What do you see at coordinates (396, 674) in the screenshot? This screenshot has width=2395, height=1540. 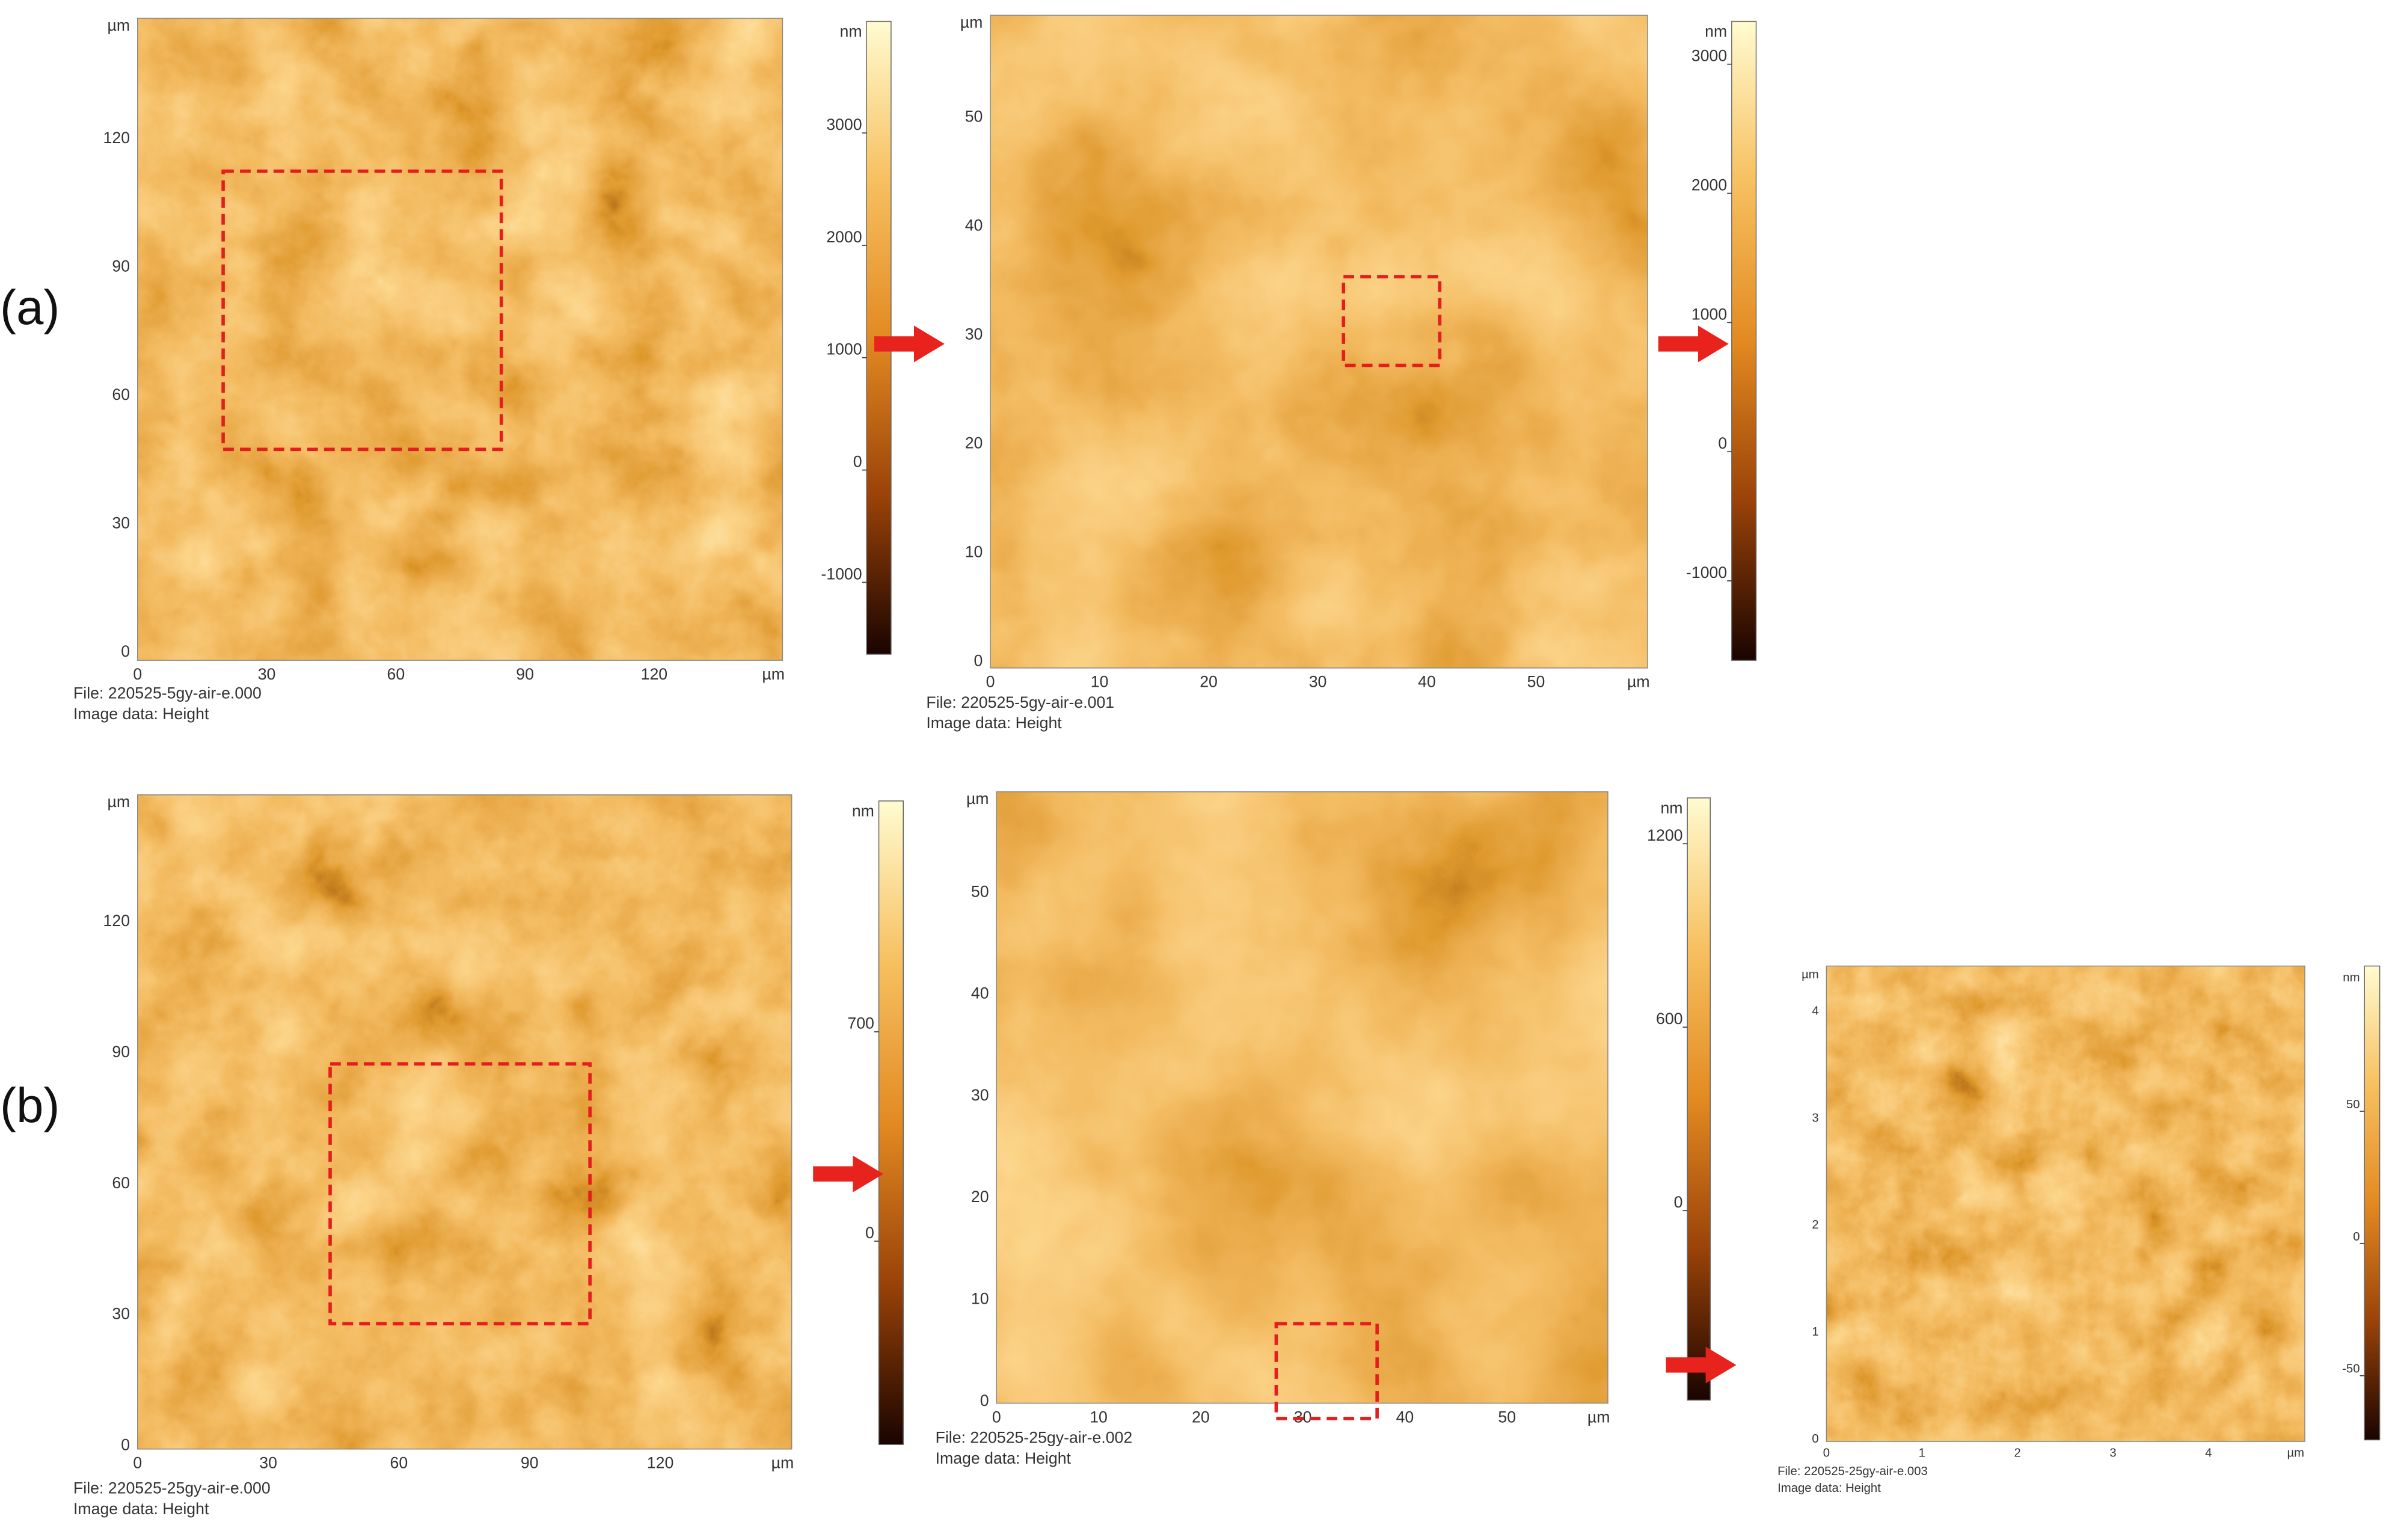 I see `x-tick-label: 60` at bounding box center [396, 674].